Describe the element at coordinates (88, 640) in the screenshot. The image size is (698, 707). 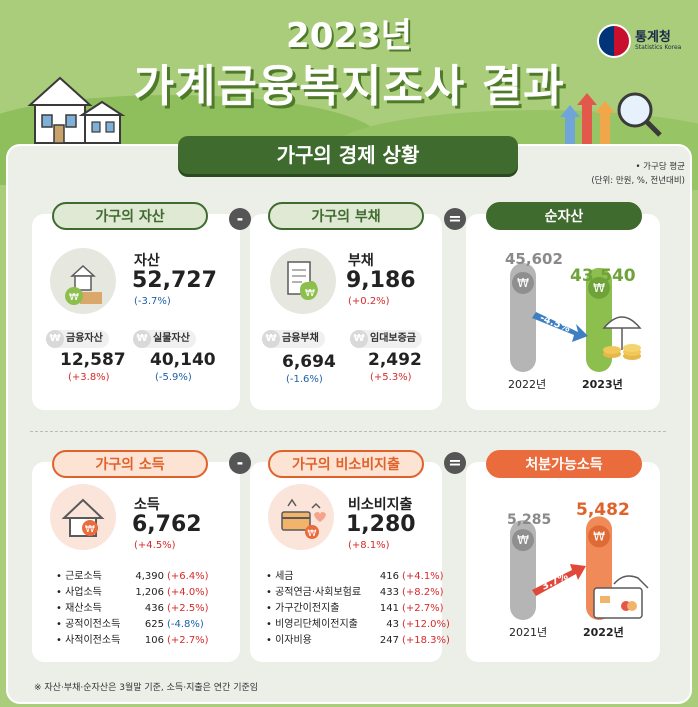
I see `item-label: • 사적이전소득` at that location.